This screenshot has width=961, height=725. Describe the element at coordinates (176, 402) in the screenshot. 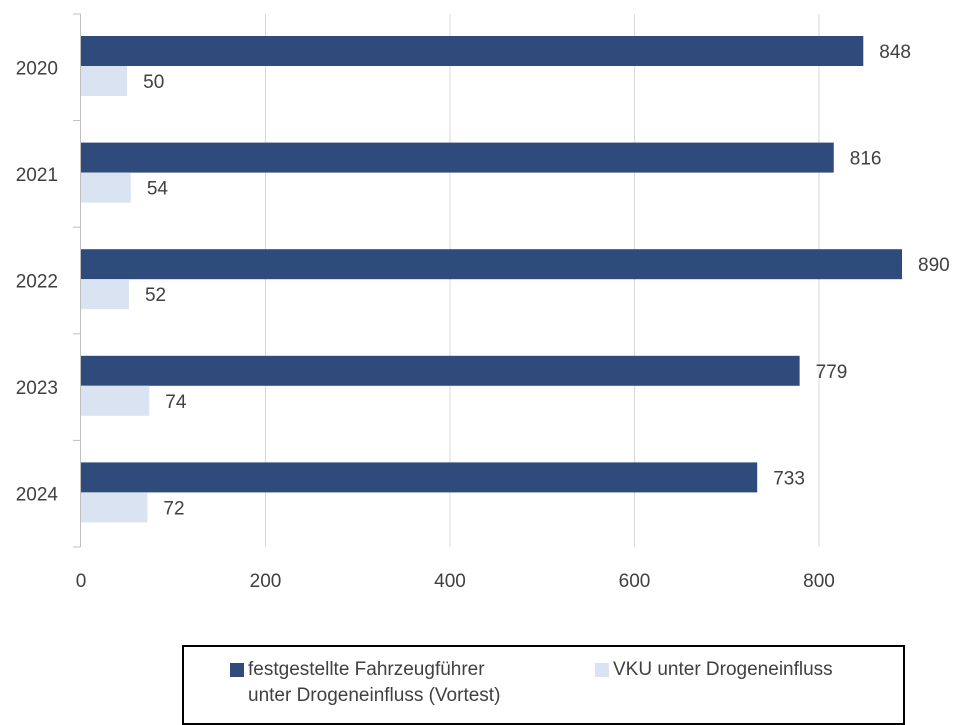

I see `data-label-series2-2023: 74` at that location.